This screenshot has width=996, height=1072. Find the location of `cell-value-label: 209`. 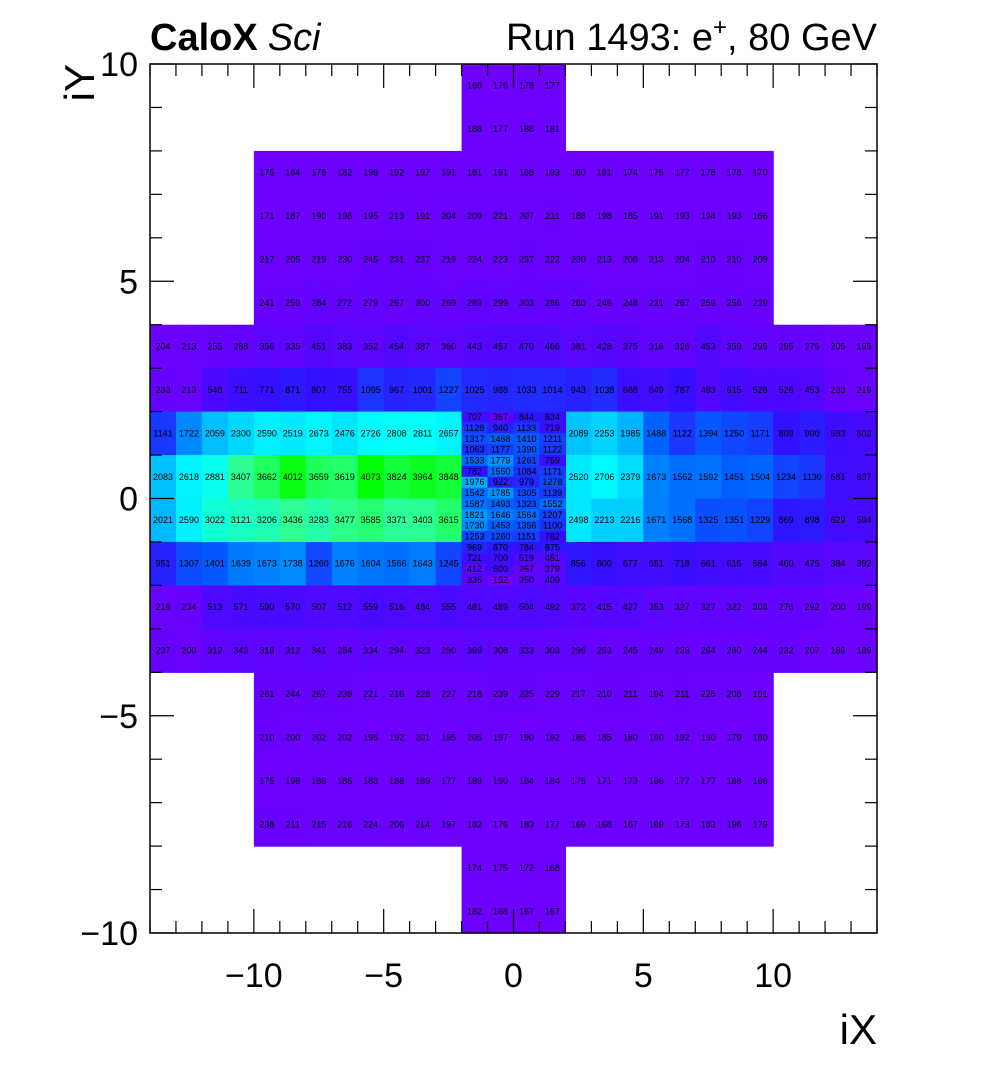

cell-value-label: 209 is located at coordinates (760, 260).